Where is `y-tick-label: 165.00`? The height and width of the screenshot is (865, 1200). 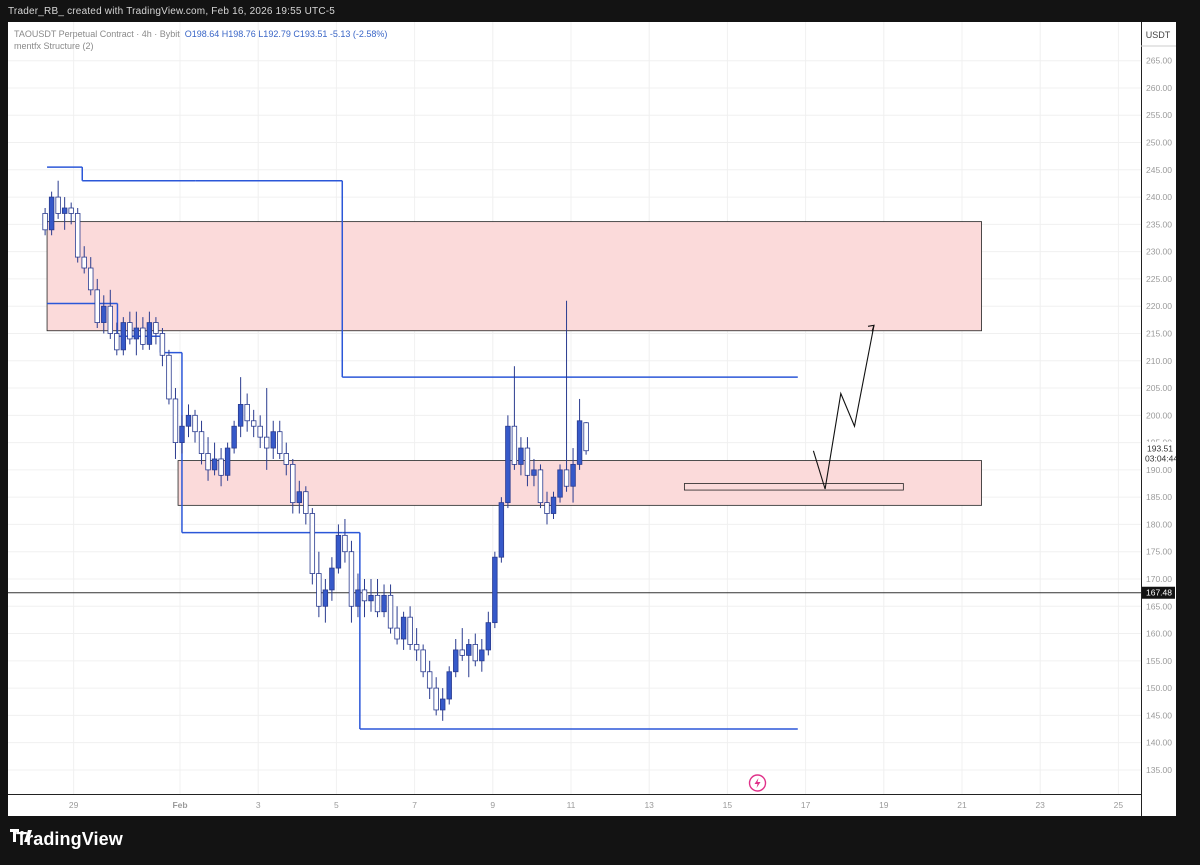 y-tick-label: 165.00 is located at coordinates (1159, 606).